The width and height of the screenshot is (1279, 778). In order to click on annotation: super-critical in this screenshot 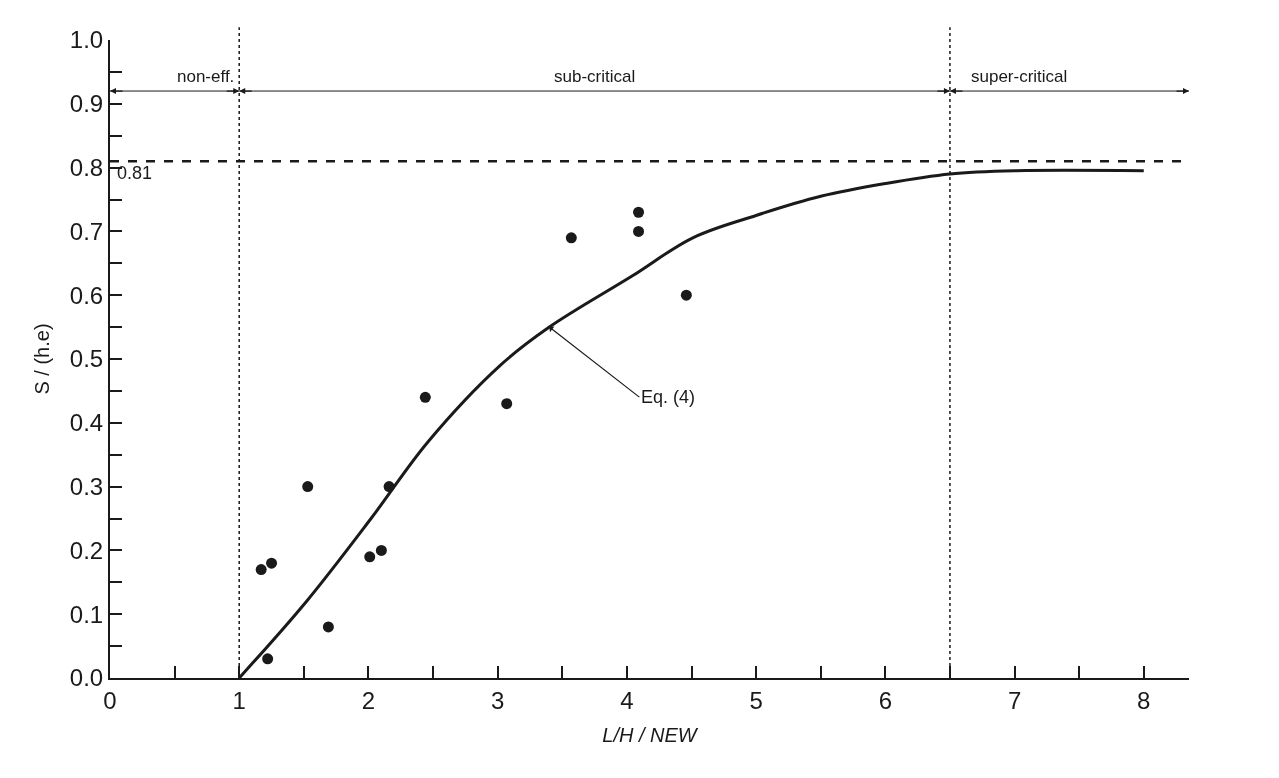, I will do `click(1019, 76)`.